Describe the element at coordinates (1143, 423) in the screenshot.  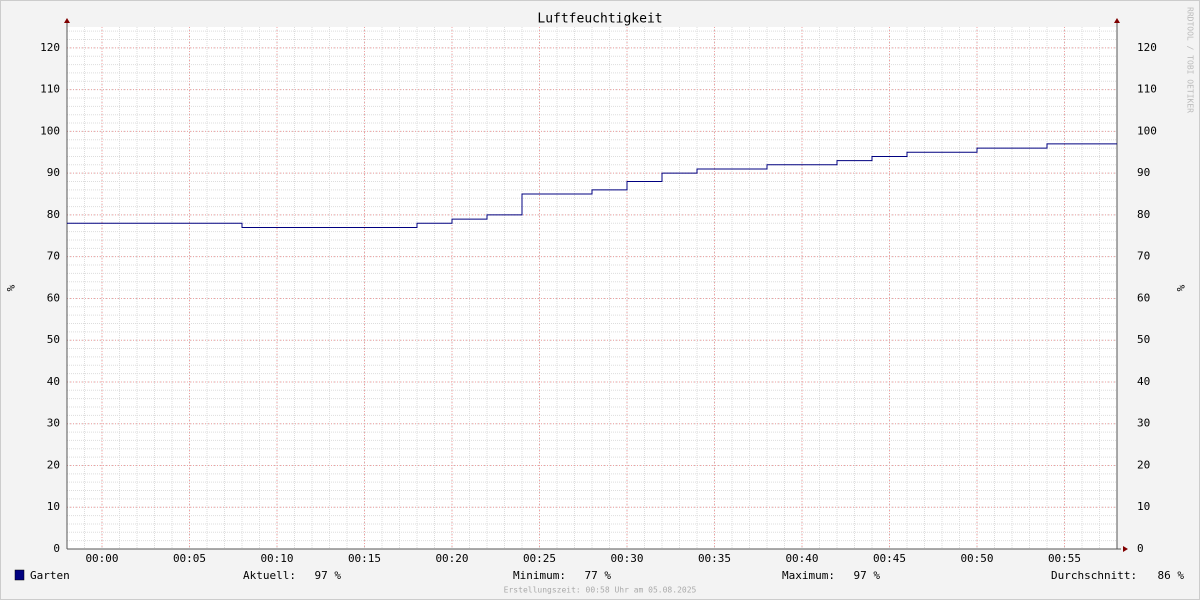
I see `y-tick-label-right: 30` at that location.